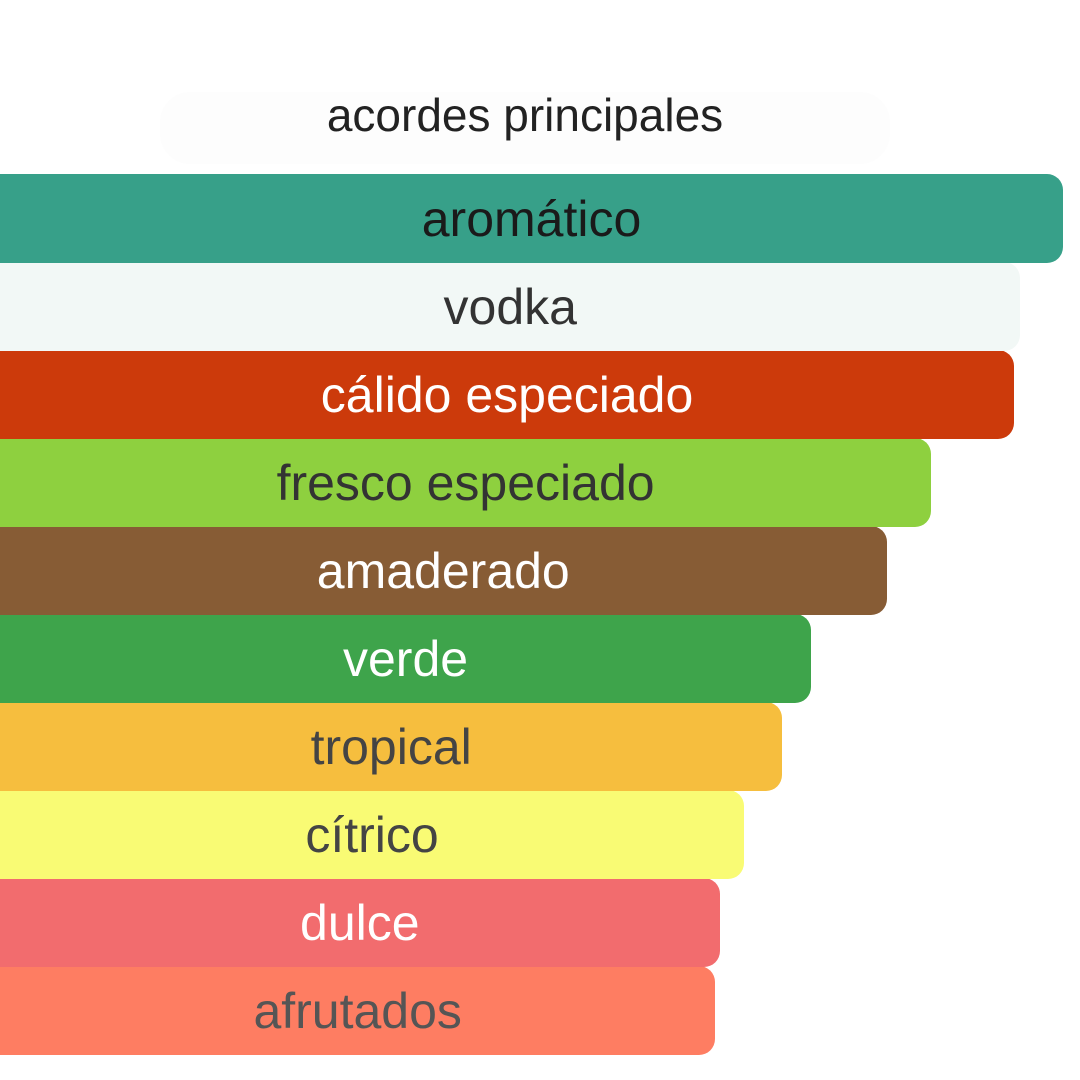 The height and width of the screenshot is (1080, 1080). I want to click on accord-label: vodka, so click(510, 306).